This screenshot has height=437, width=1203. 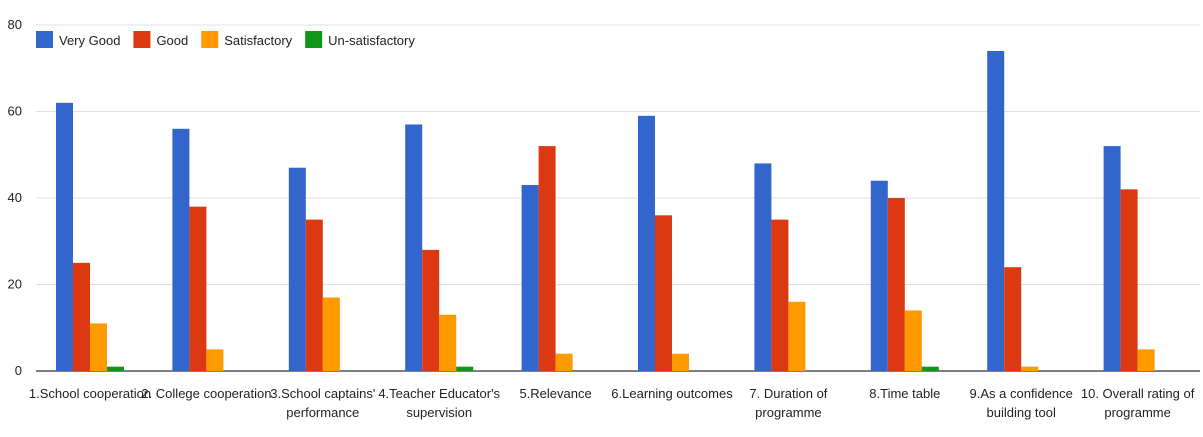 What do you see at coordinates (1021, 403) in the screenshot?
I see `x-category-label: 9.As a confidence building tool` at bounding box center [1021, 403].